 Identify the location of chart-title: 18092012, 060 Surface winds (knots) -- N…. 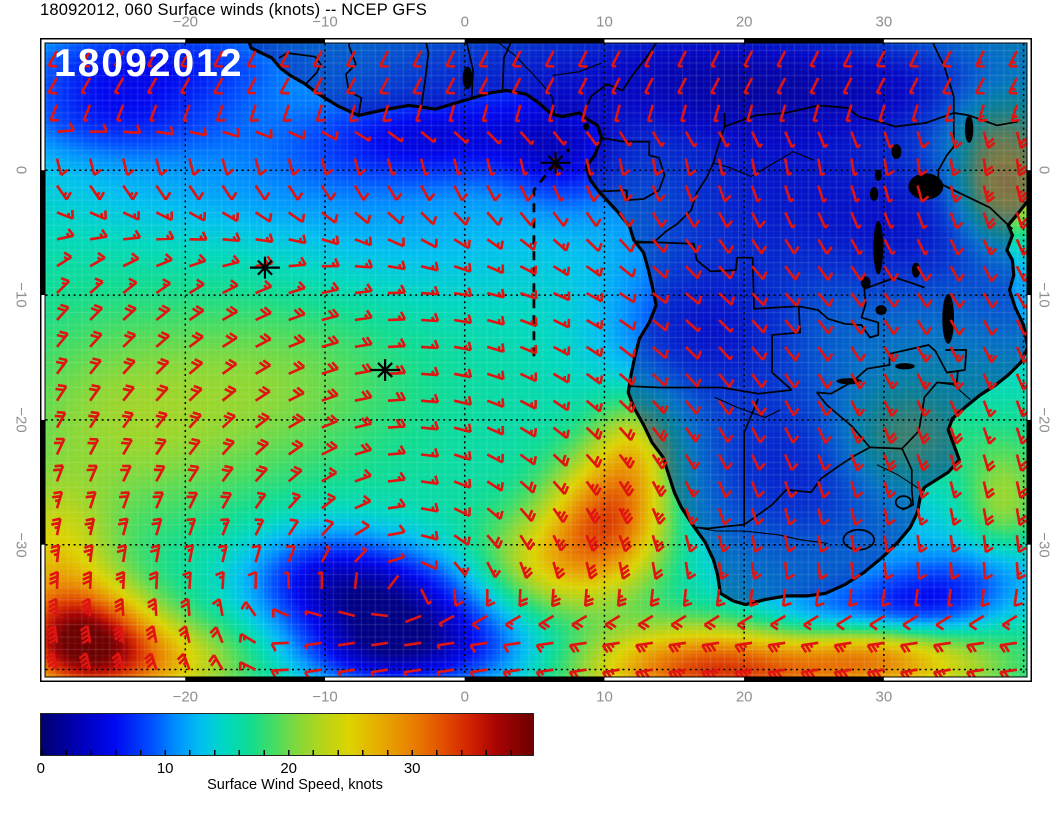
(233, 10).